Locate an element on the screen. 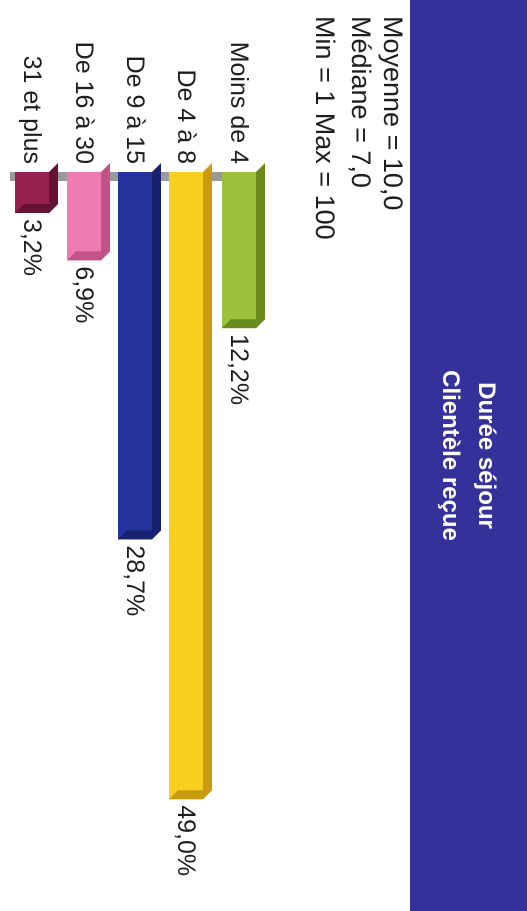 The image size is (527, 911). category-label-0: Moins de 4 is located at coordinates (239, 103).